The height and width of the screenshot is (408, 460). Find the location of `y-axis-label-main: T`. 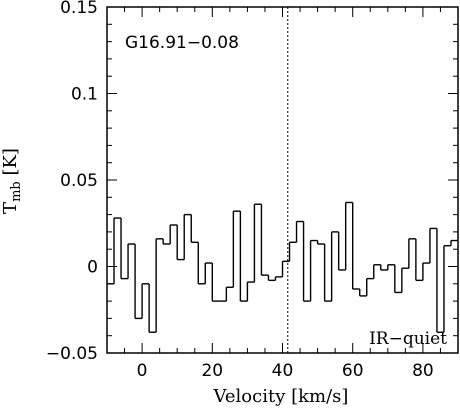

y-axis-label-main: T is located at coordinates (10, 208).